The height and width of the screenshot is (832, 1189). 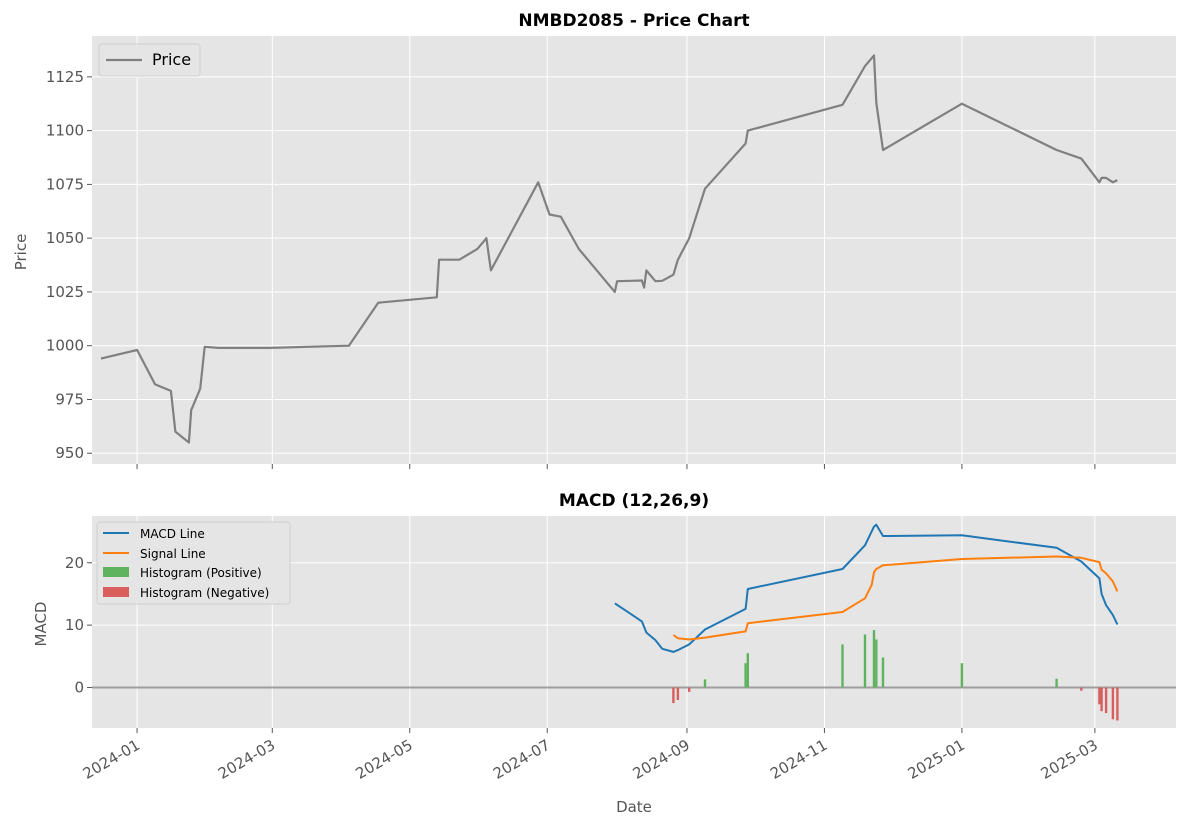 I want to click on price-y-tick-label: 1050, so click(x=65, y=238).